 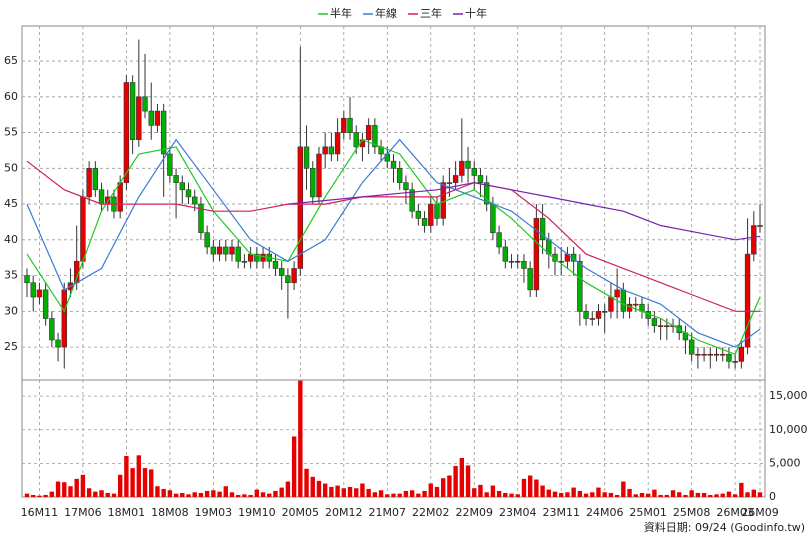 What do you see at coordinates (692, 512) in the screenshot?
I see `x-tick-label: 25M08` at bounding box center [692, 512].